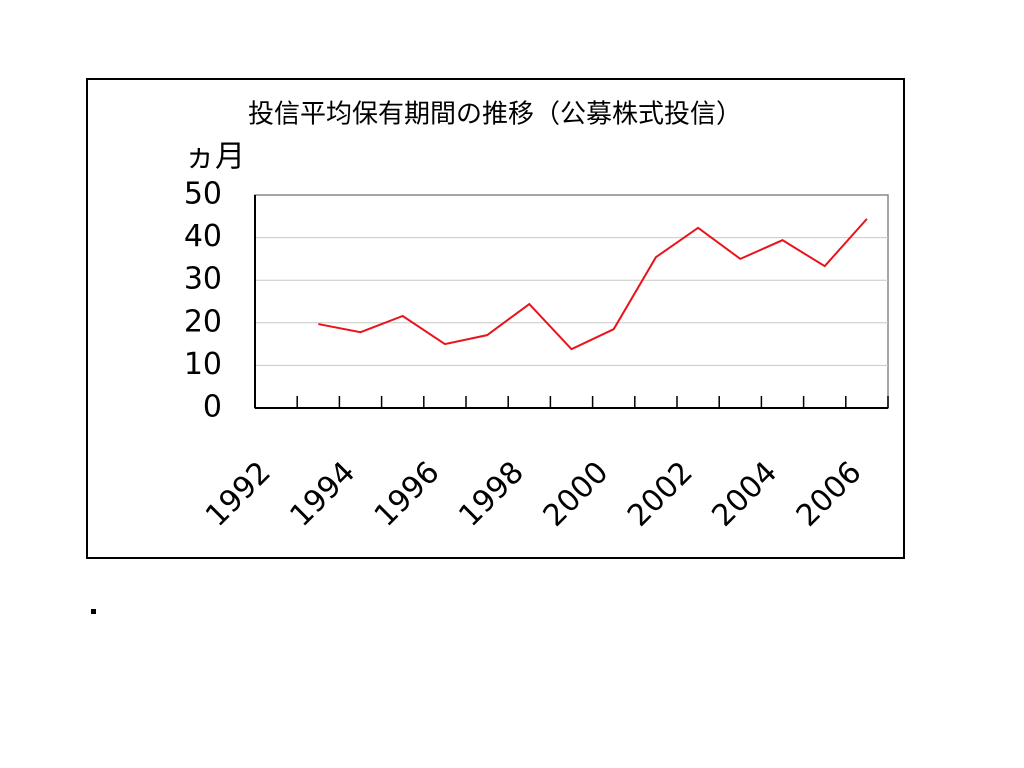 Image resolution: width=1024 pixels, height=768 pixels. I want to click on y-tick-label: 30, so click(203, 279).